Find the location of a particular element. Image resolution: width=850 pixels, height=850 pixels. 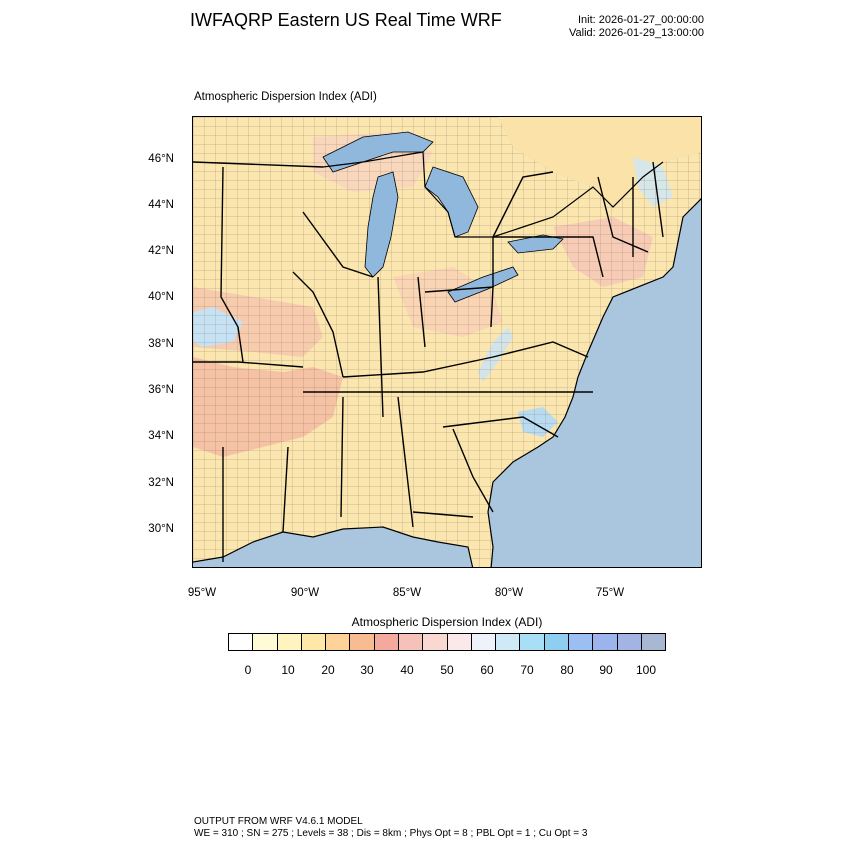

colorbar-tick-label: 10 is located at coordinates (288, 670).